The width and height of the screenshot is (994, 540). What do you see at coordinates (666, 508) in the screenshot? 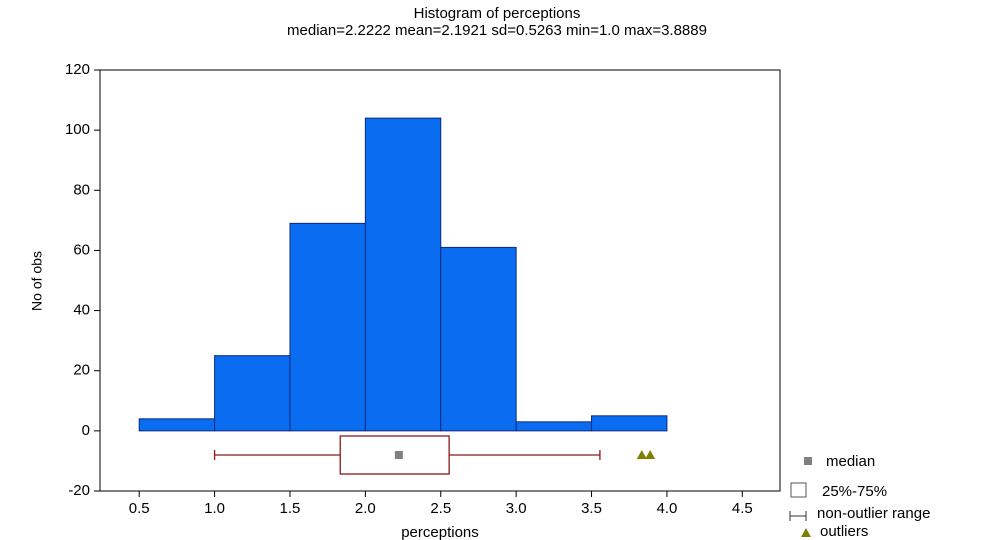
I see `x-tick-label: 4.0` at bounding box center [666, 508].